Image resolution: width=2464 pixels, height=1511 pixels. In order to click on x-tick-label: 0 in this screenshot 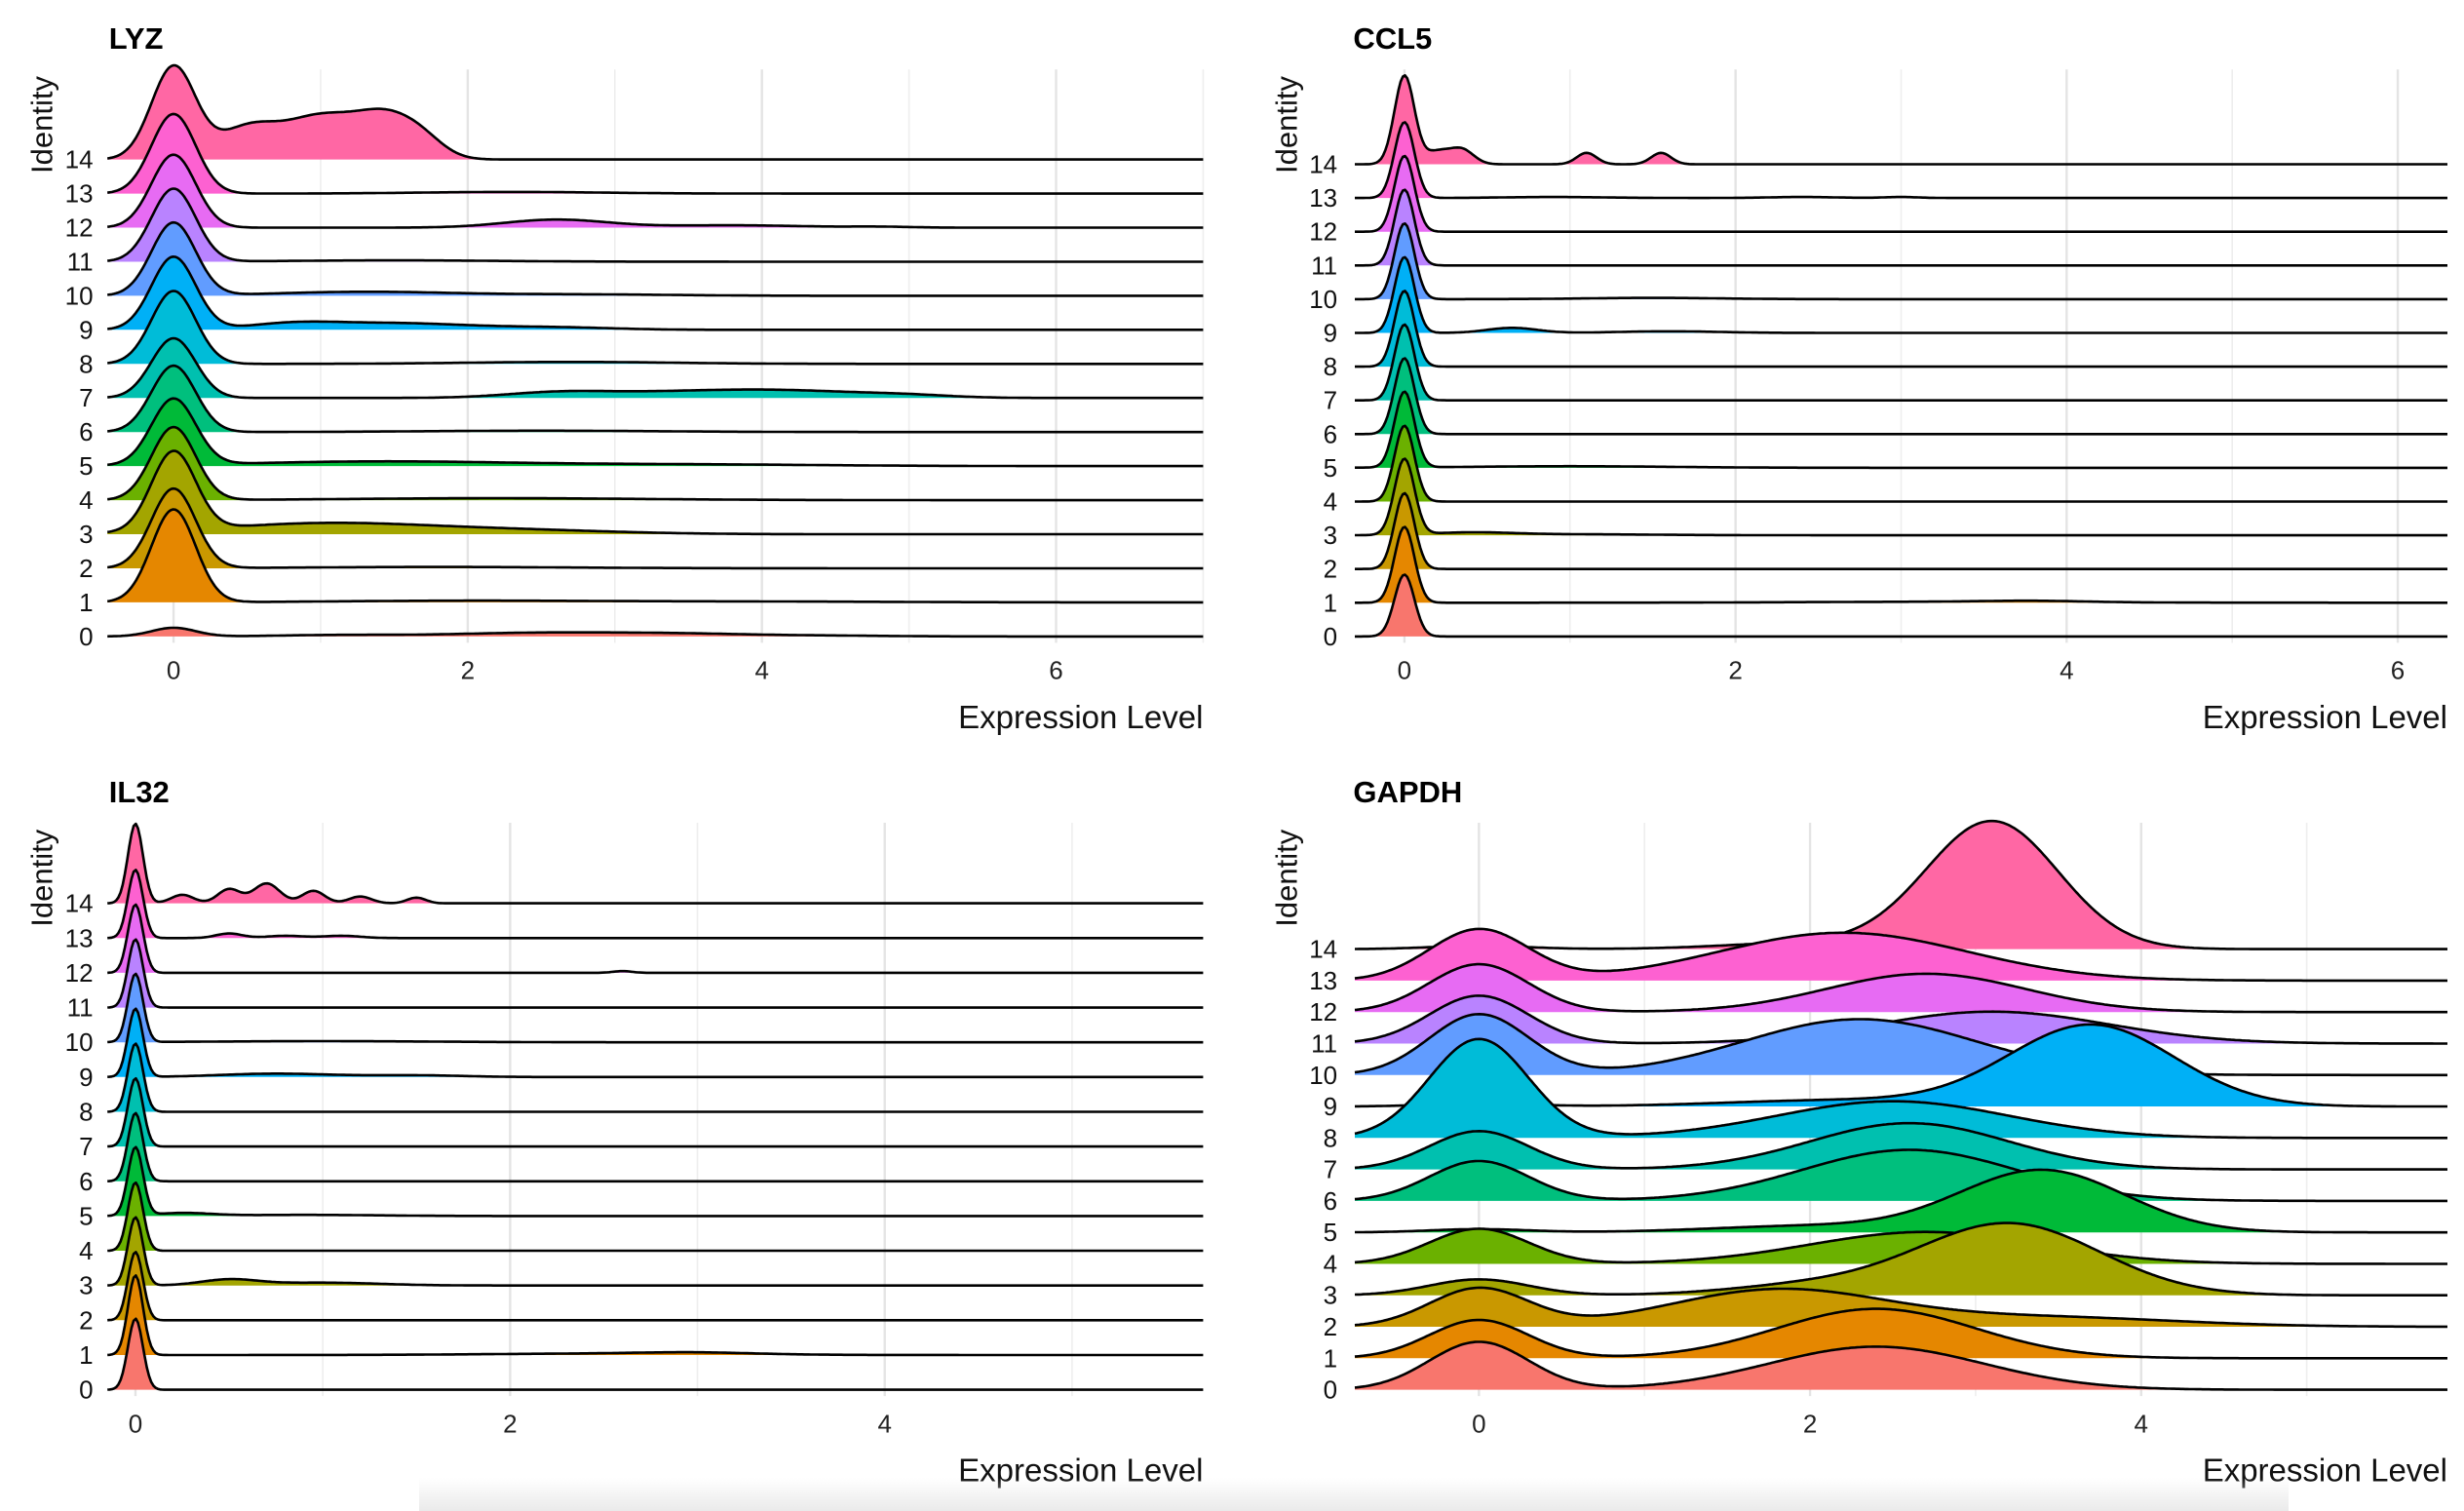, I will do `click(1478, 1423)`.